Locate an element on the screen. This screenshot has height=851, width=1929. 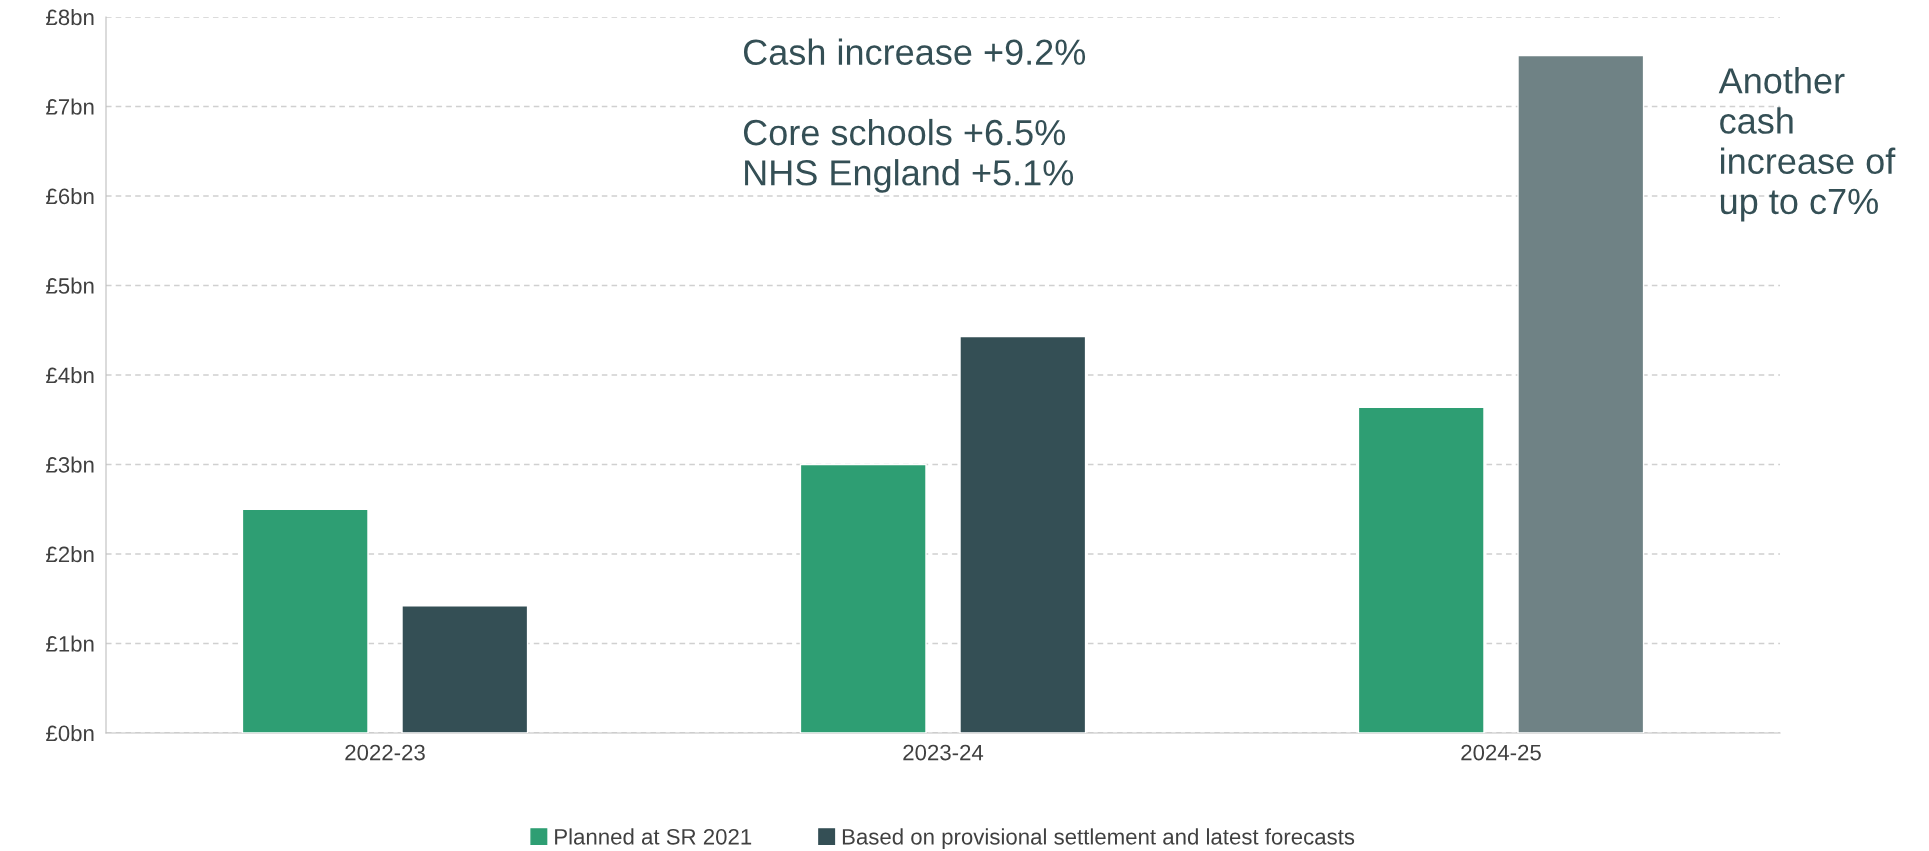
x-tick-label: 2022-23 is located at coordinates (385, 752).